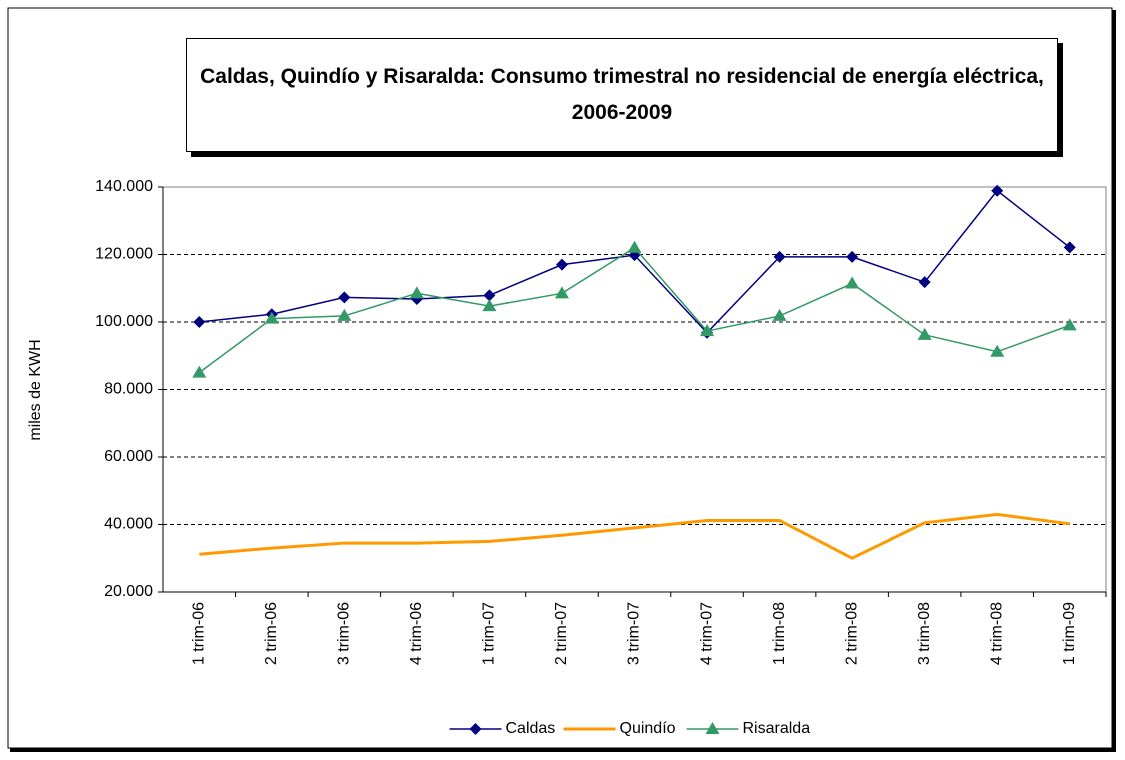 This screenshot has width=1125, height=760. What do you see at coordinates (779, 633) in the screenshot?
I see `x-tick-label: 1 trim-08` at bounding box center [779, 633].